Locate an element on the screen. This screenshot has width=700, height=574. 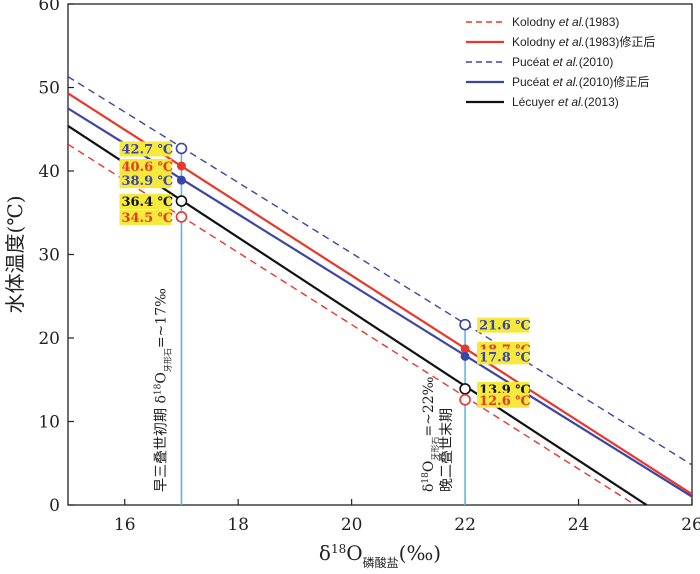
value-label: 42.7 ℃ is located at coordinates (147, 149).